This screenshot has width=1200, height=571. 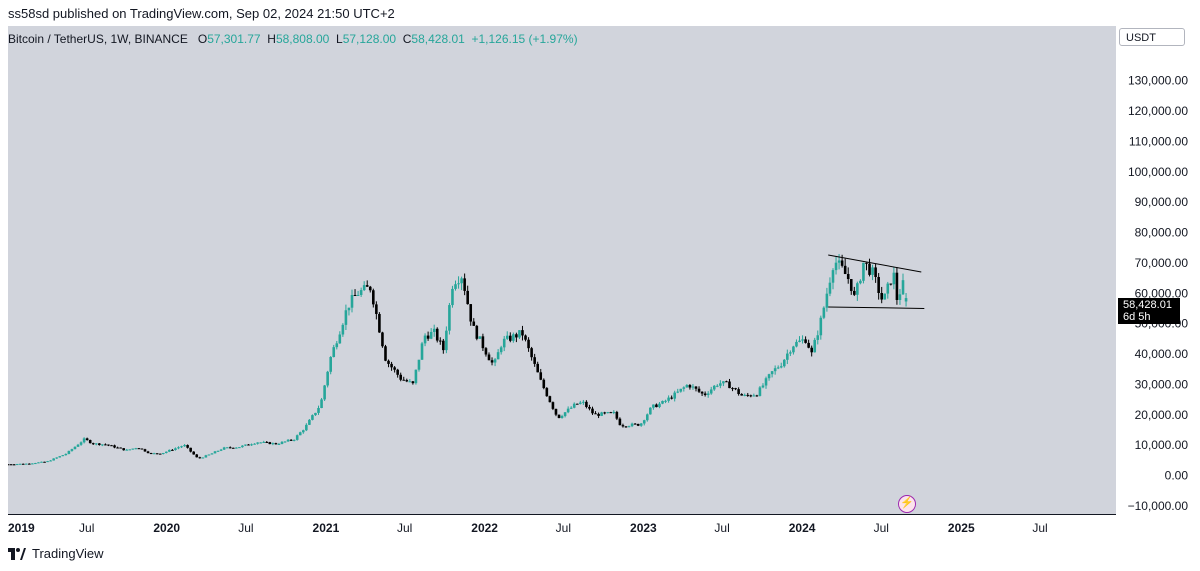 I want to click on lightning-icon: ⚡, so click(x=907, y=504).